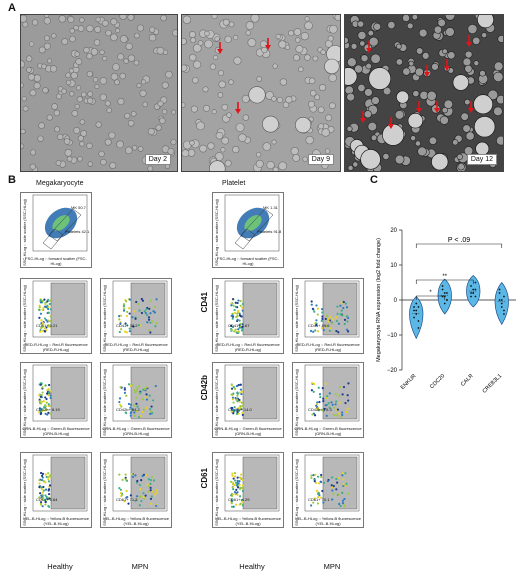 The width and height of the screenshot is (520, 576). What do you see at coordinates (270, 207) in the screenshot?
I see `mk-gate-label: MK 1.31` at bounding box center [270, 207].